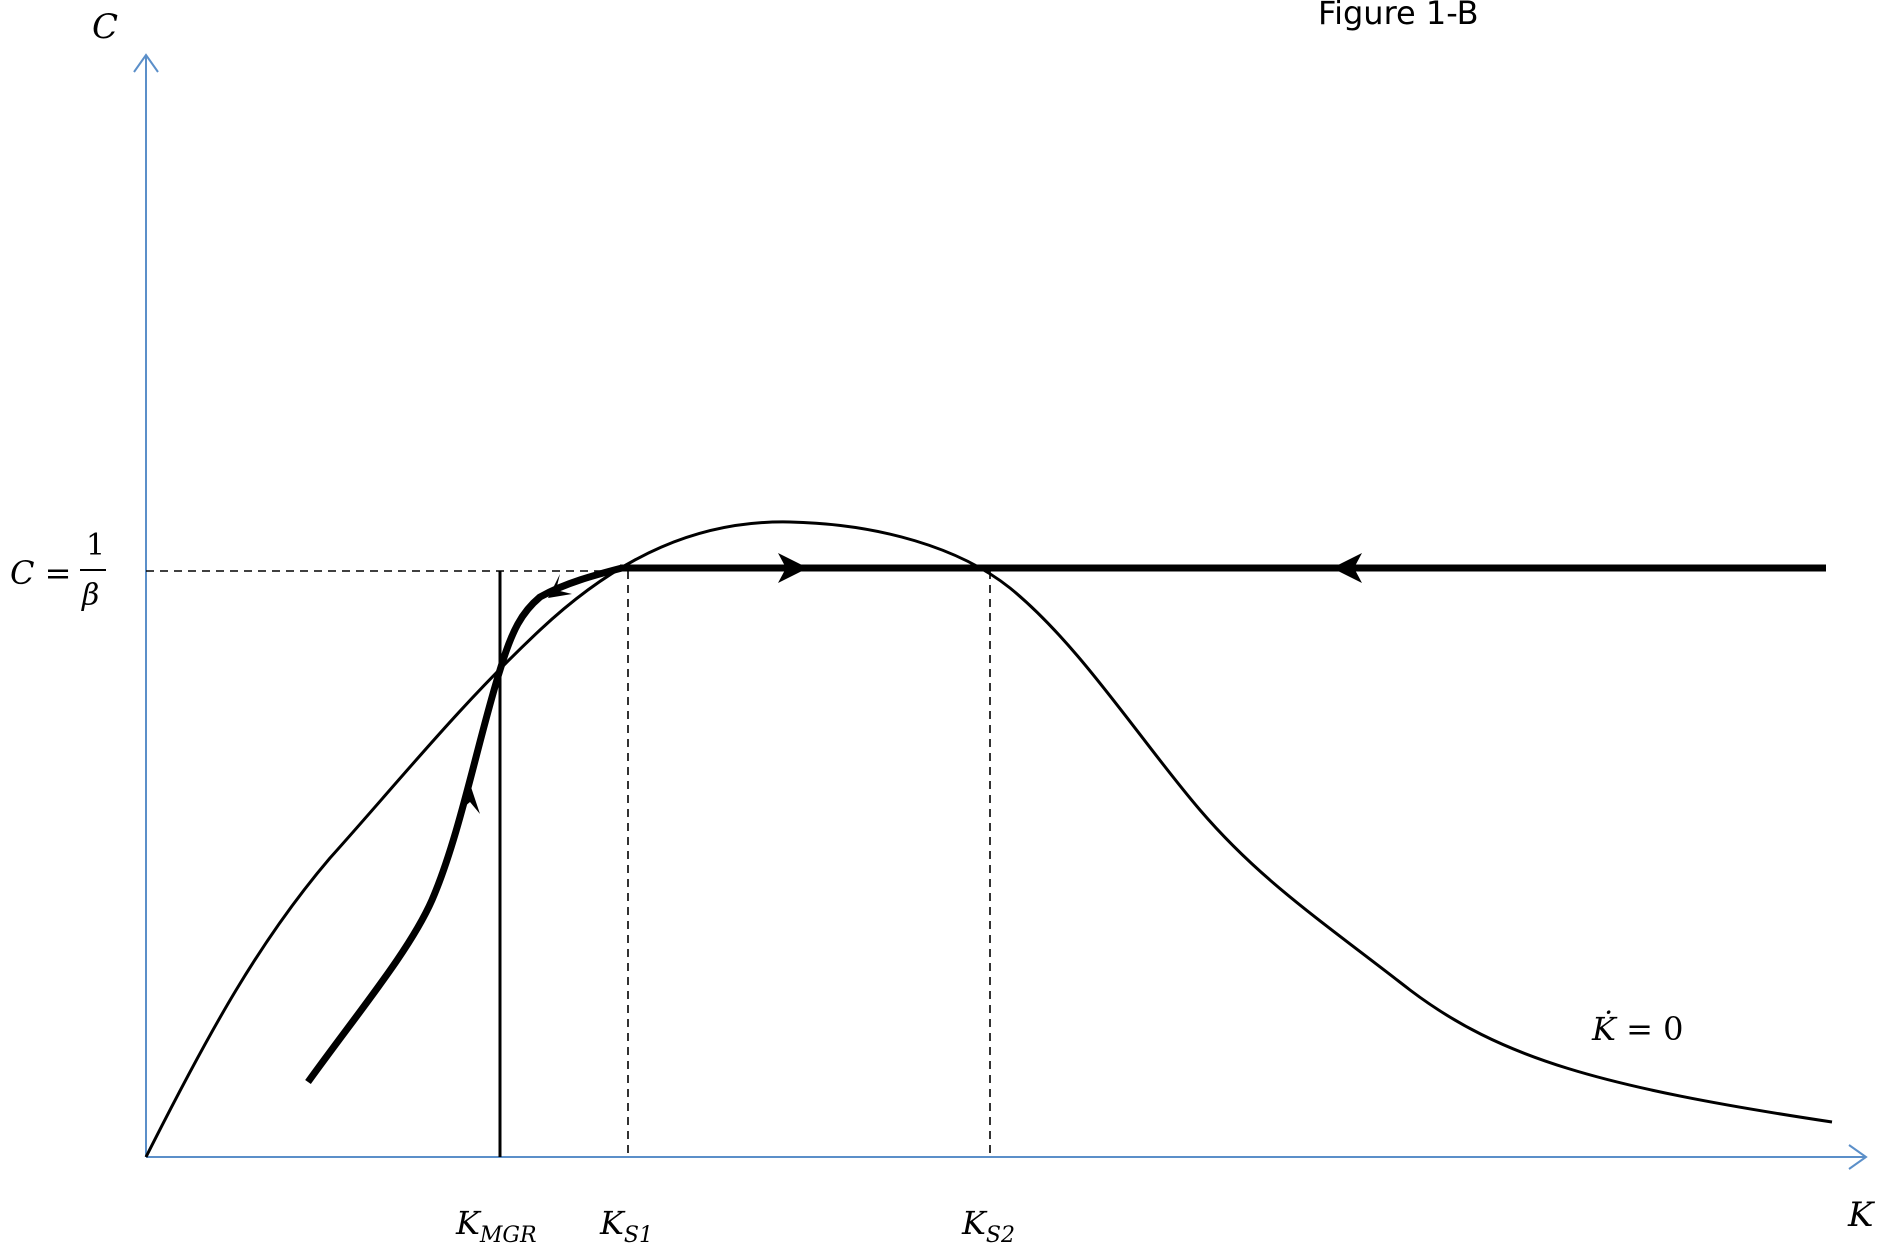 The image size is (1878, 1247). What do you see at coordinates (1858, 1157) in the screenshot?
I see `x-axis-arrow-icon` at bounding box center [1858, 1157].